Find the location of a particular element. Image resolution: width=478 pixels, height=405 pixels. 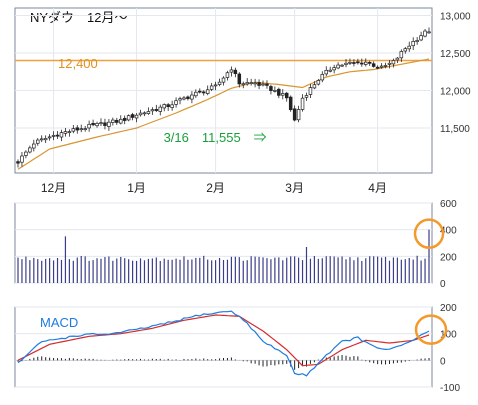

price-x-tick: 3月 is located at coordinates (294, 188).